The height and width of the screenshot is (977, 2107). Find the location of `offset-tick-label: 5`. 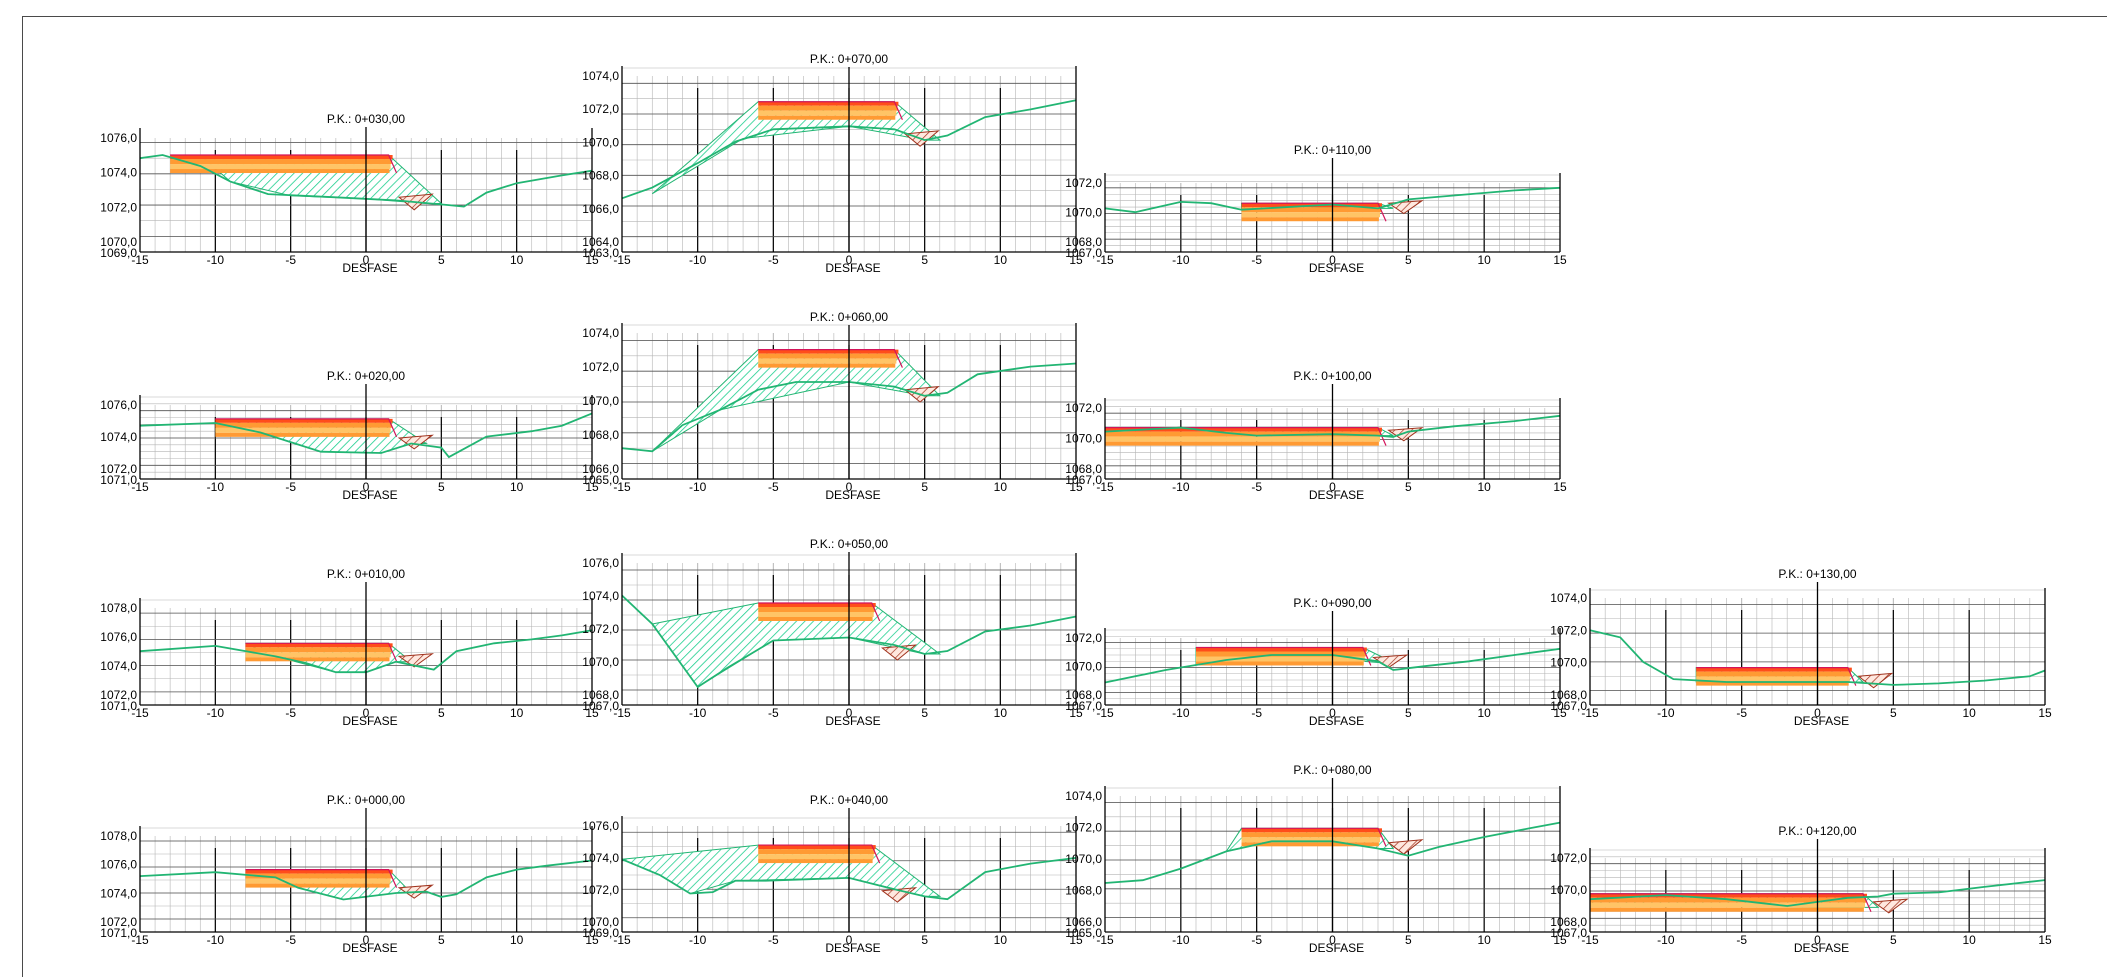

offset-tick-label: 5 is located at coordinates (1893, 940).